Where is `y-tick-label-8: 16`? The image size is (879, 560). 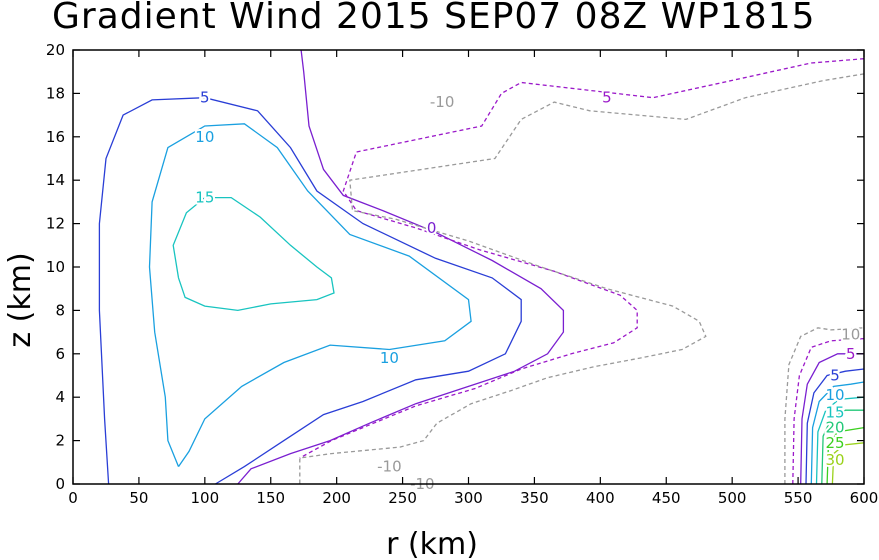 y-tick-label-8: 16 is located at coordinates (55, 137).